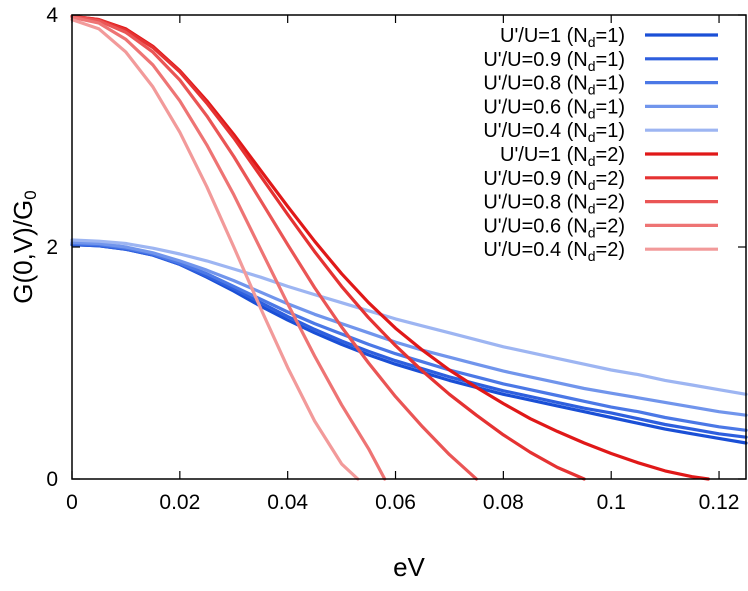 Image resolution: width=748 pixels, height=591 pixels. What do you see at coordinates (52, 15) in the screenshot?
I see `y-tick-label: 4` at bounding box center [52, 15].